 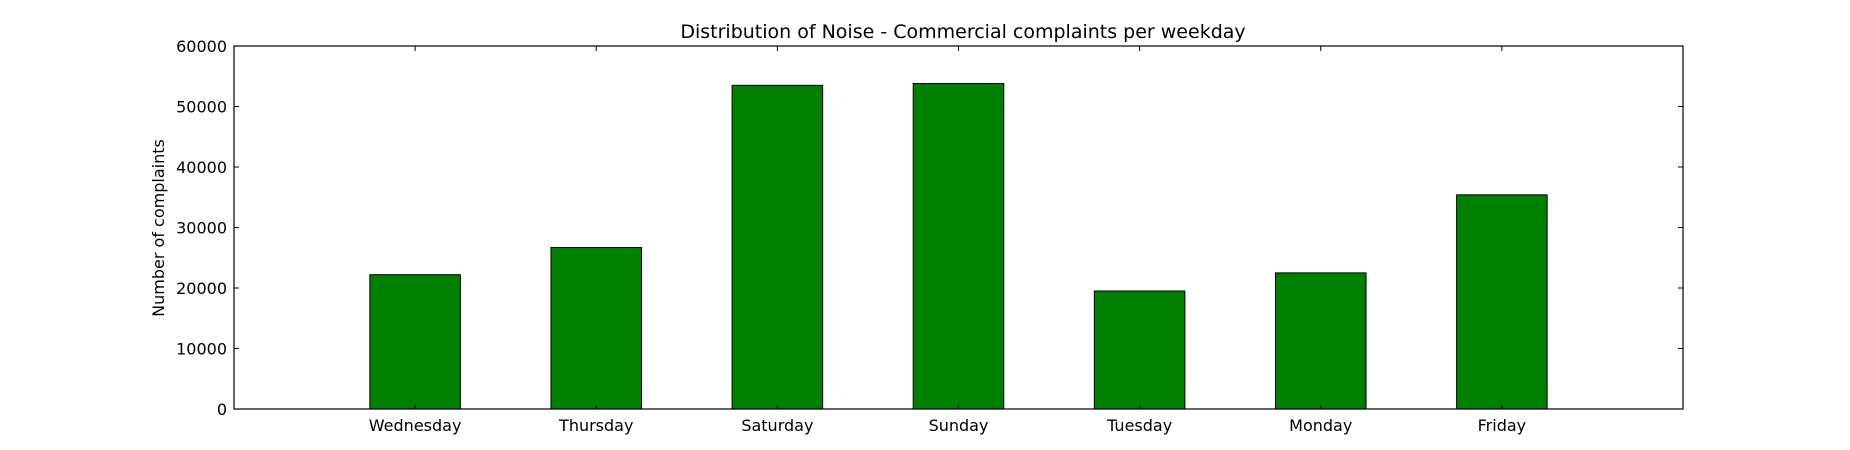 I want to click on bar-monday, so click(x=1320, y=341).